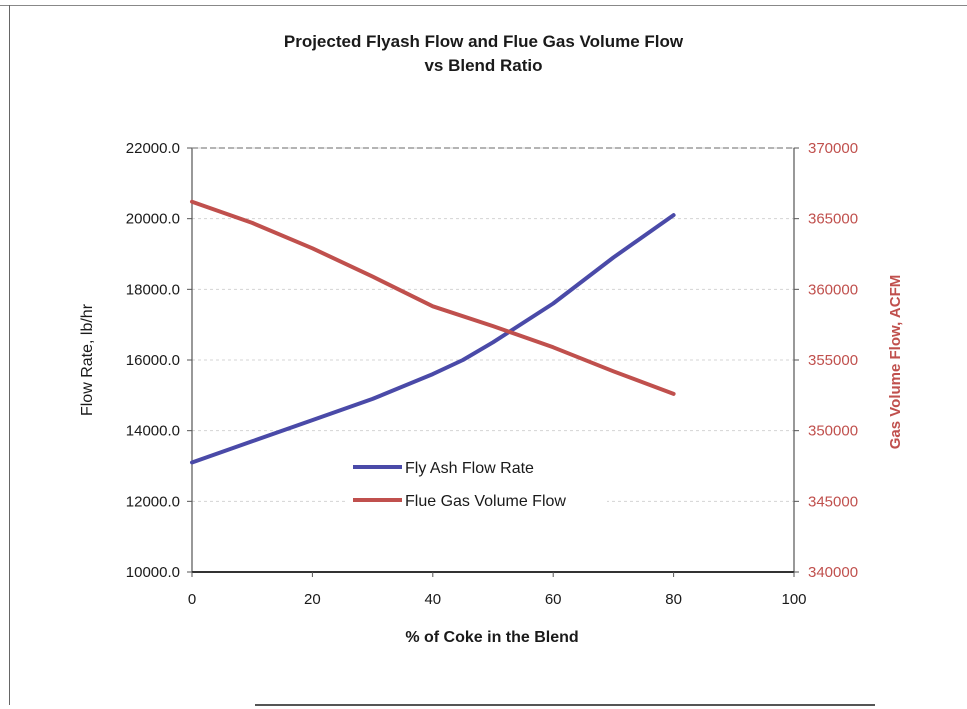  What do you see at coordinates (312, 599) in the screenshot?
I see `x-tick-label: 20` at bounding box center [312, 599].